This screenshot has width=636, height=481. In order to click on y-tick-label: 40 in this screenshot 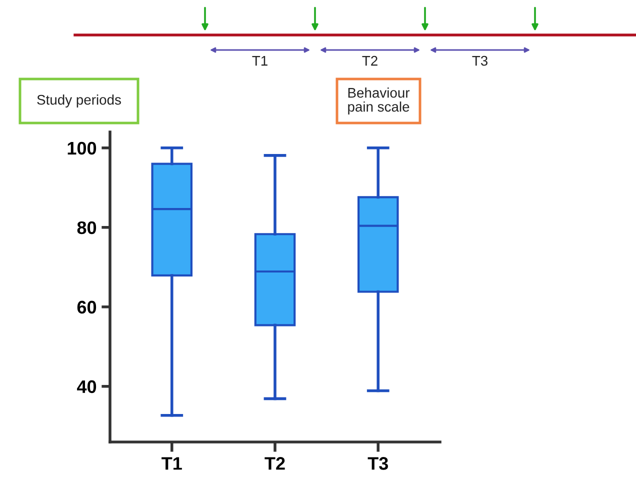, I will do `click(86, 387)`.